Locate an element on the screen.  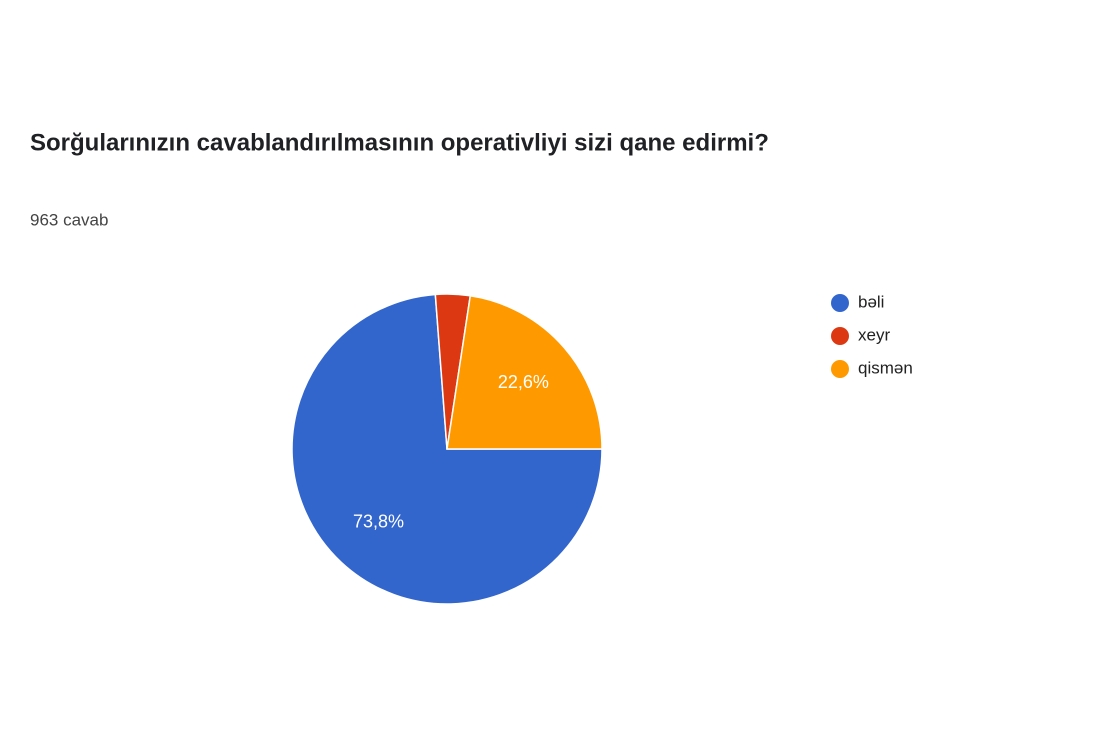
legend-label: xeyr is located at coordinates (874, 334).